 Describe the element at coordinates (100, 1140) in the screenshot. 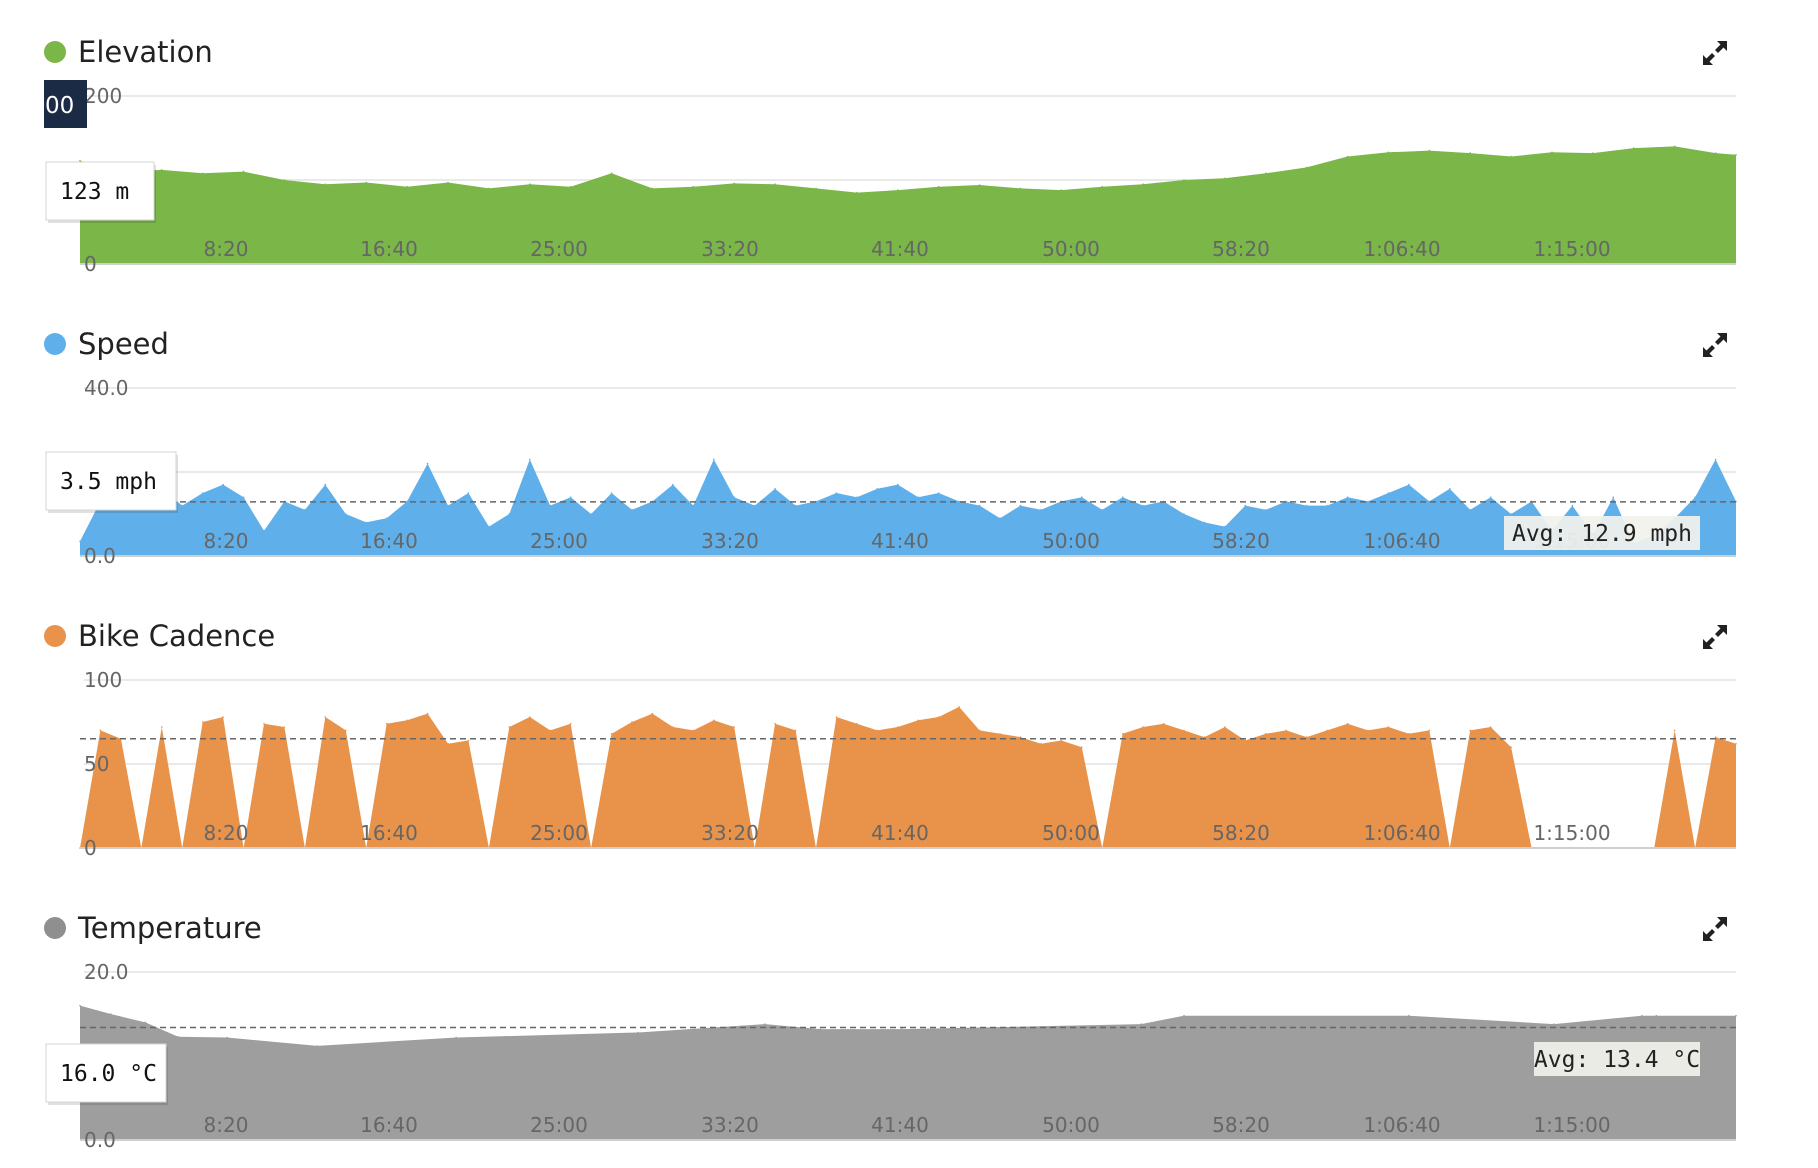

I see `y-tick-label: 0.0` at that location.